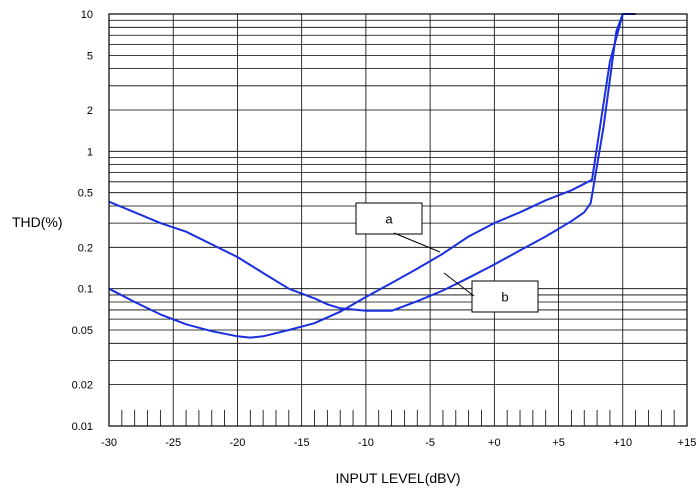 The width and height of the screenshot is (698, 491). What do you see at coordinates (173, 443) in the screenshot?
I see `x-tick-label: -25` at bounding box center [173, 443].